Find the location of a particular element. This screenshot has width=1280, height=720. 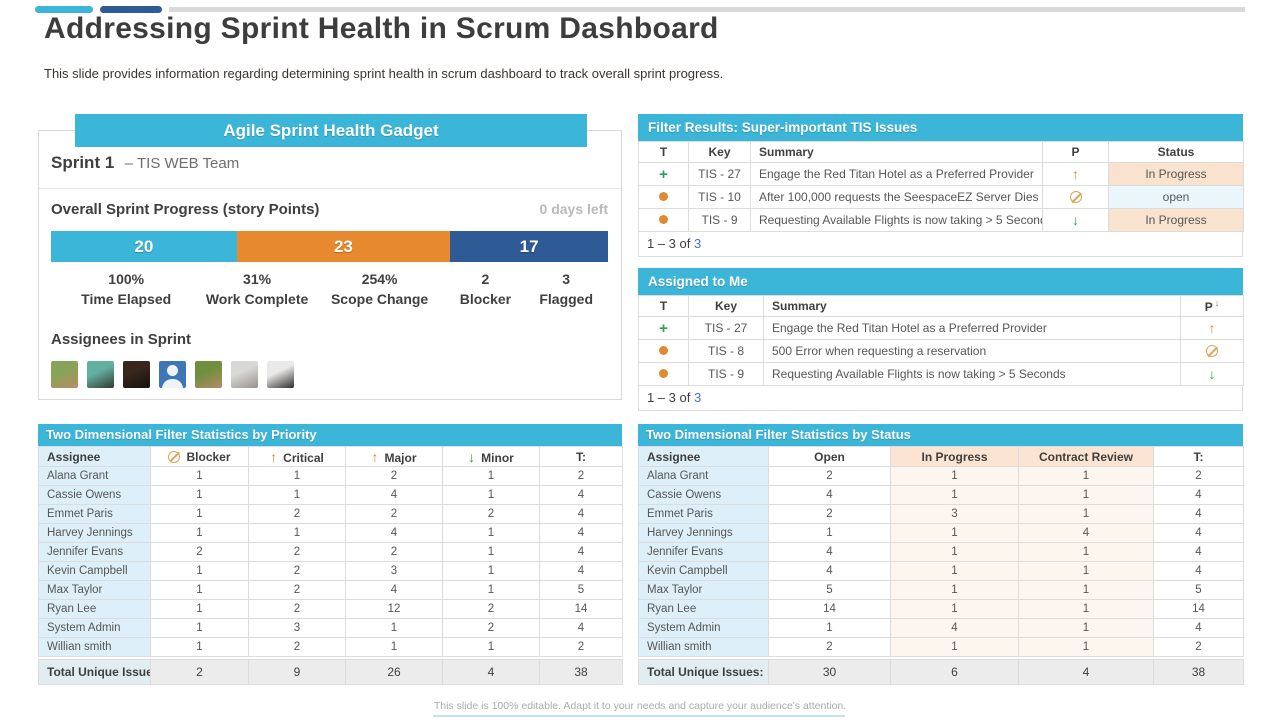

column-header-priority: P is located at coordinates (1075, 152).